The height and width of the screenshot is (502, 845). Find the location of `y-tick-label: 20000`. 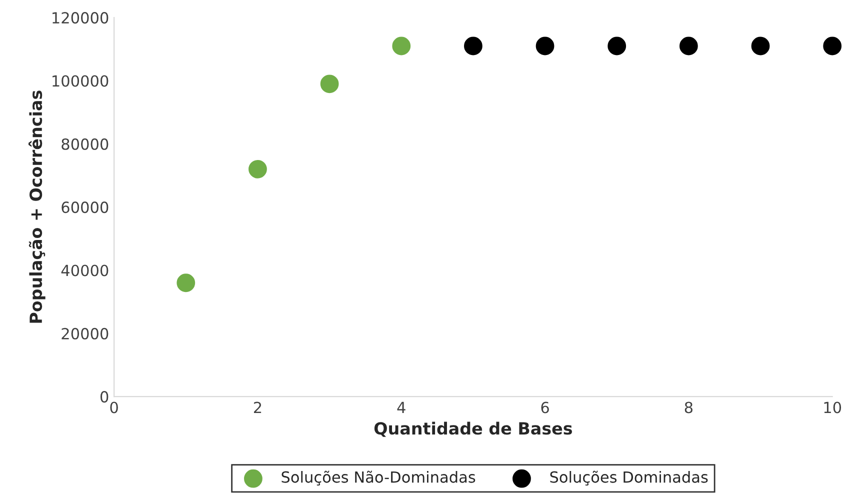

y-tick-label: 20000 is located at coordinates (85, 334).